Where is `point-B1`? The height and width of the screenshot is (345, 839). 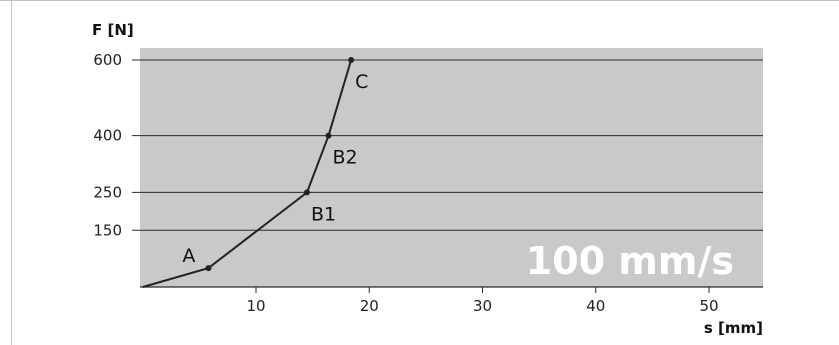
point-B1 is located at coordinates (306, 192).